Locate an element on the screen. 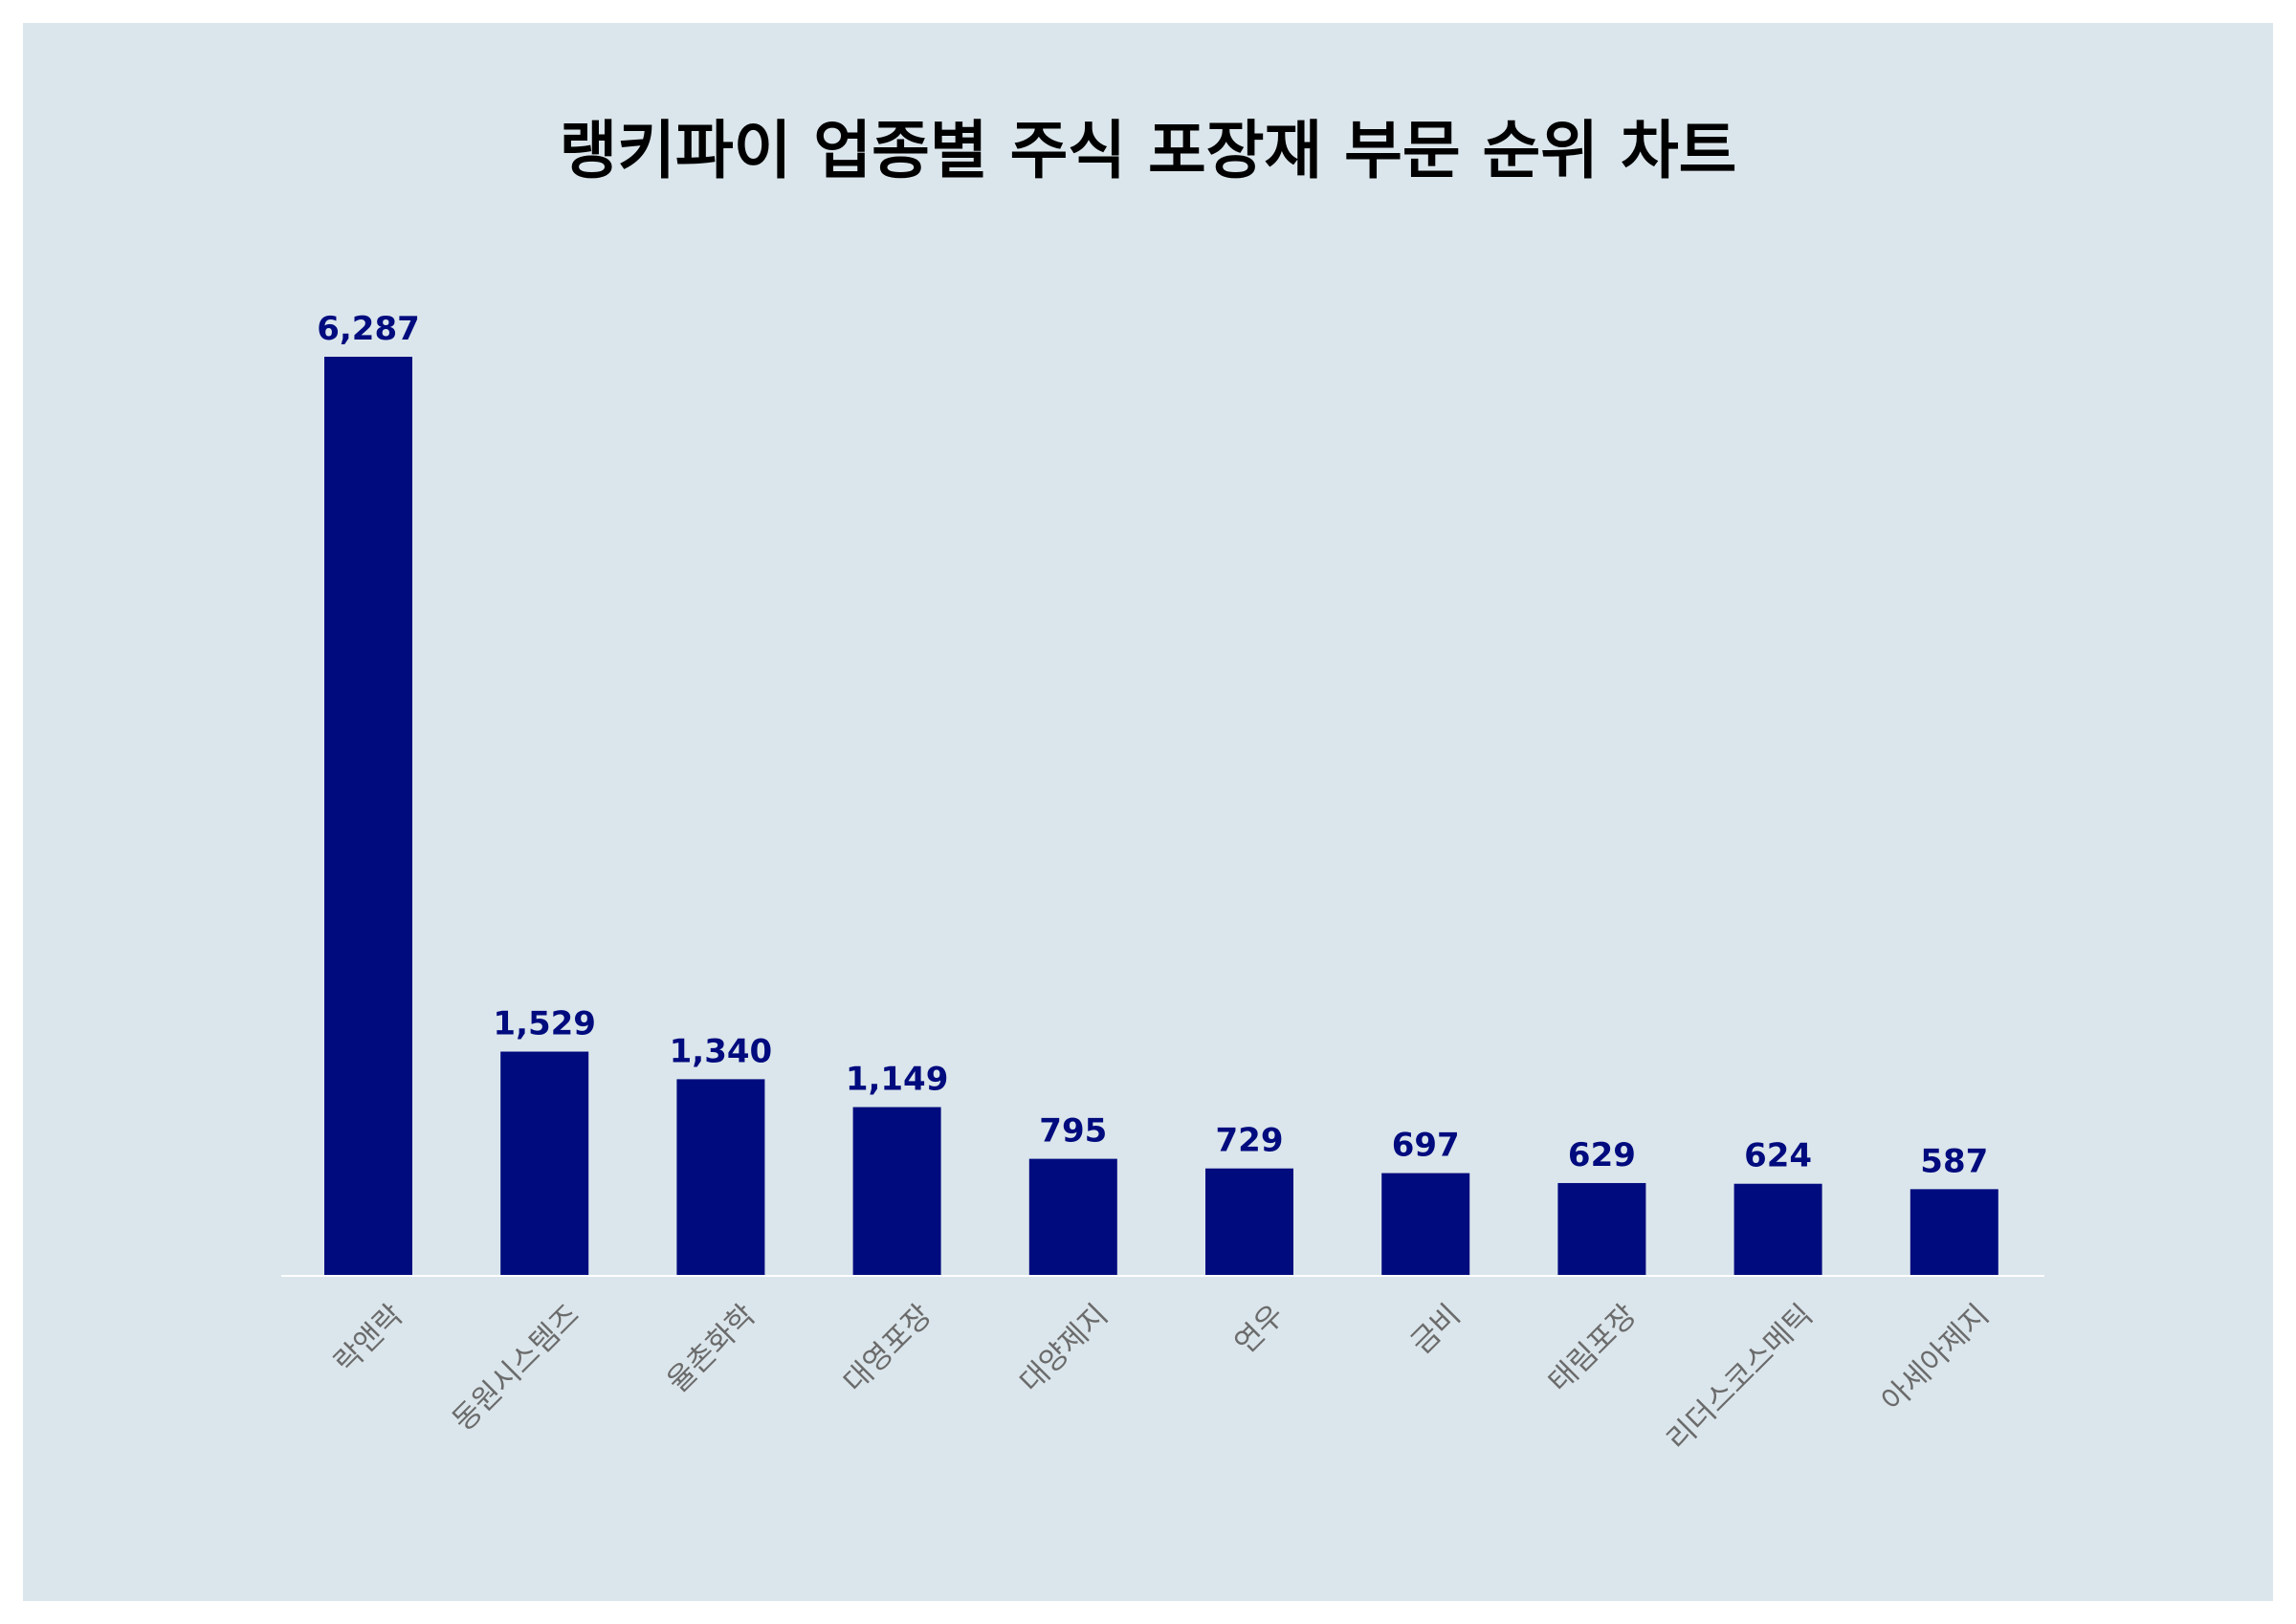 The width and height of the screenshot is (2296, 1624). bar-value-label: 1,149 is located at coordinates (898, 1080).